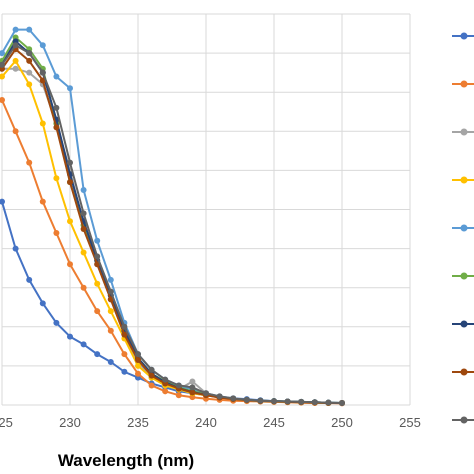 This screenshot has width=474, height=474. What do you see at coordinates (342, 422) in the screenshot?
I see `x-tick-label: 250` at bounding box center [342, 422].